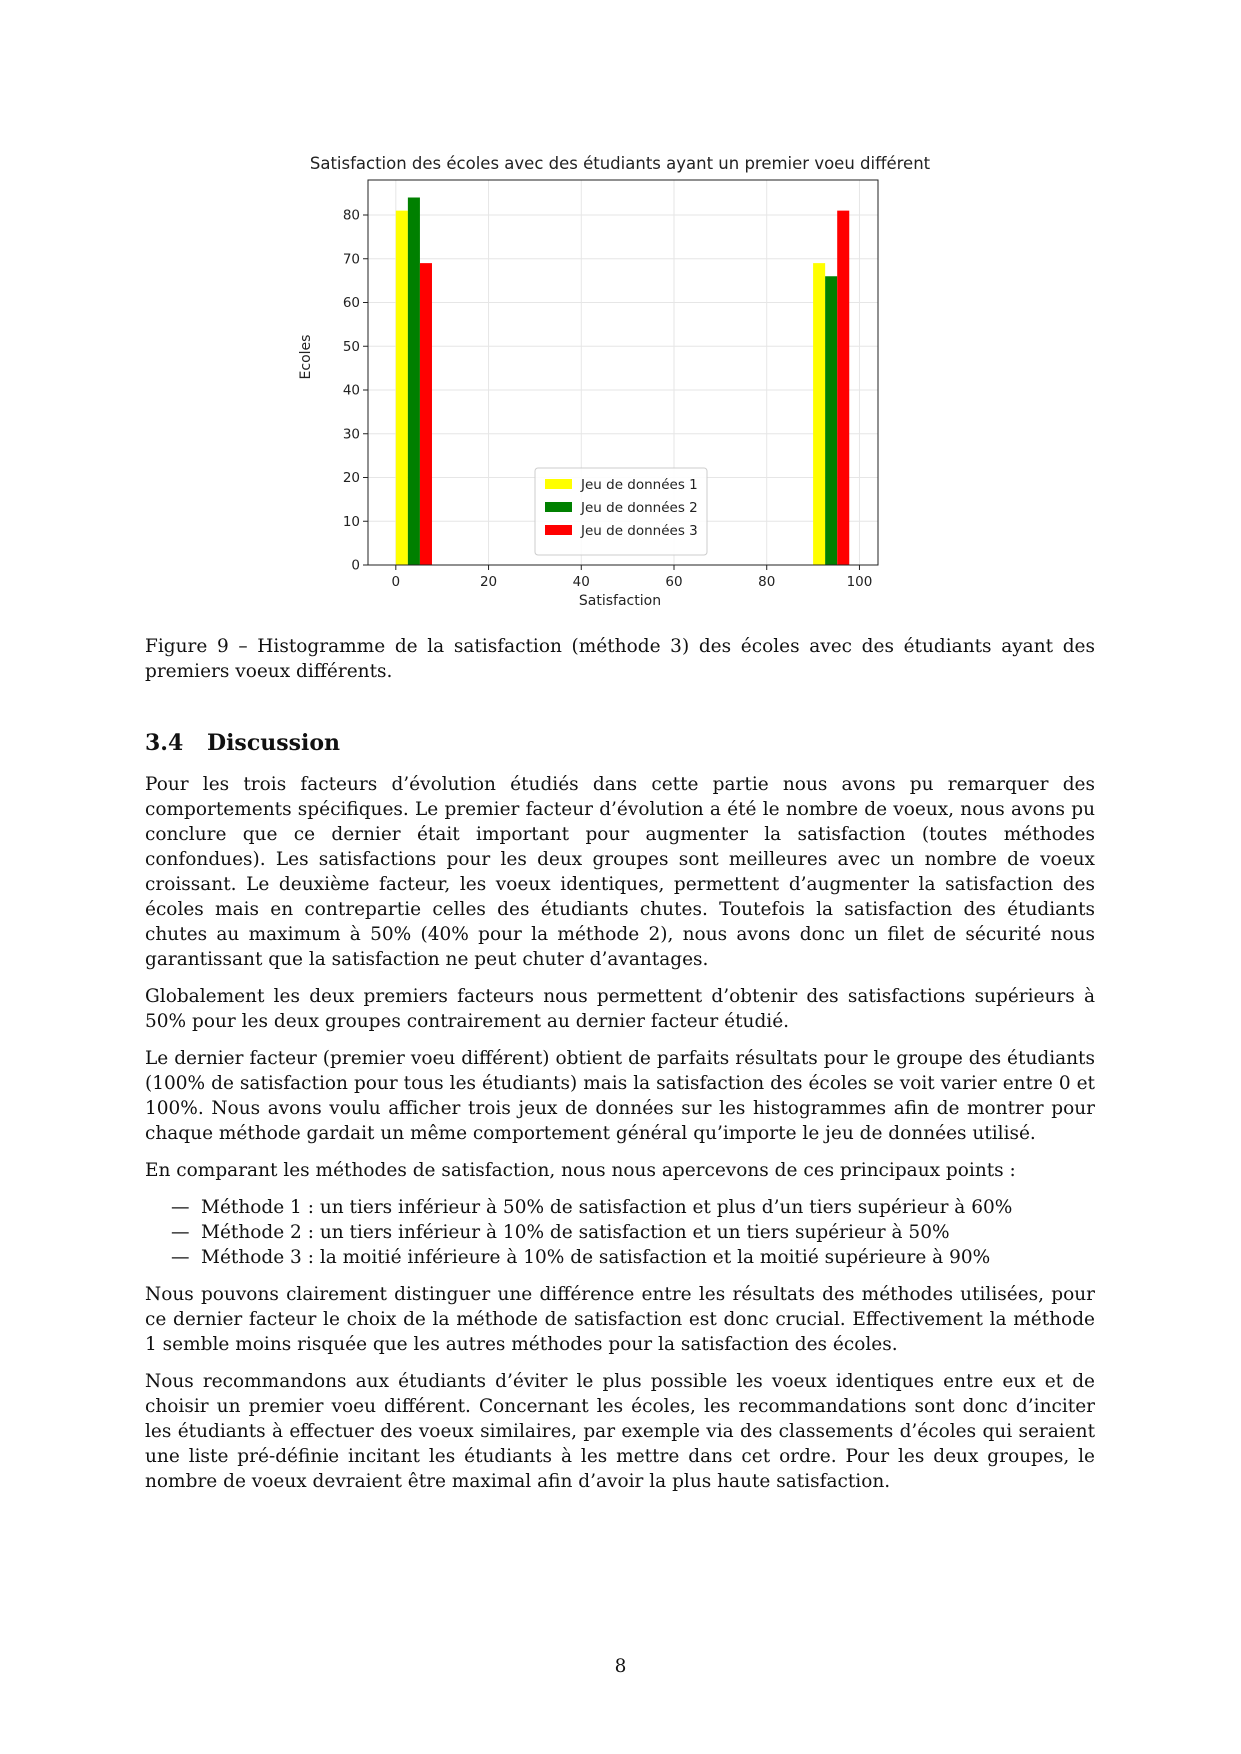 The height and width of the screenshot is (1754, 1241). I want to click on y-tick-label: 10, so click(351, 522).